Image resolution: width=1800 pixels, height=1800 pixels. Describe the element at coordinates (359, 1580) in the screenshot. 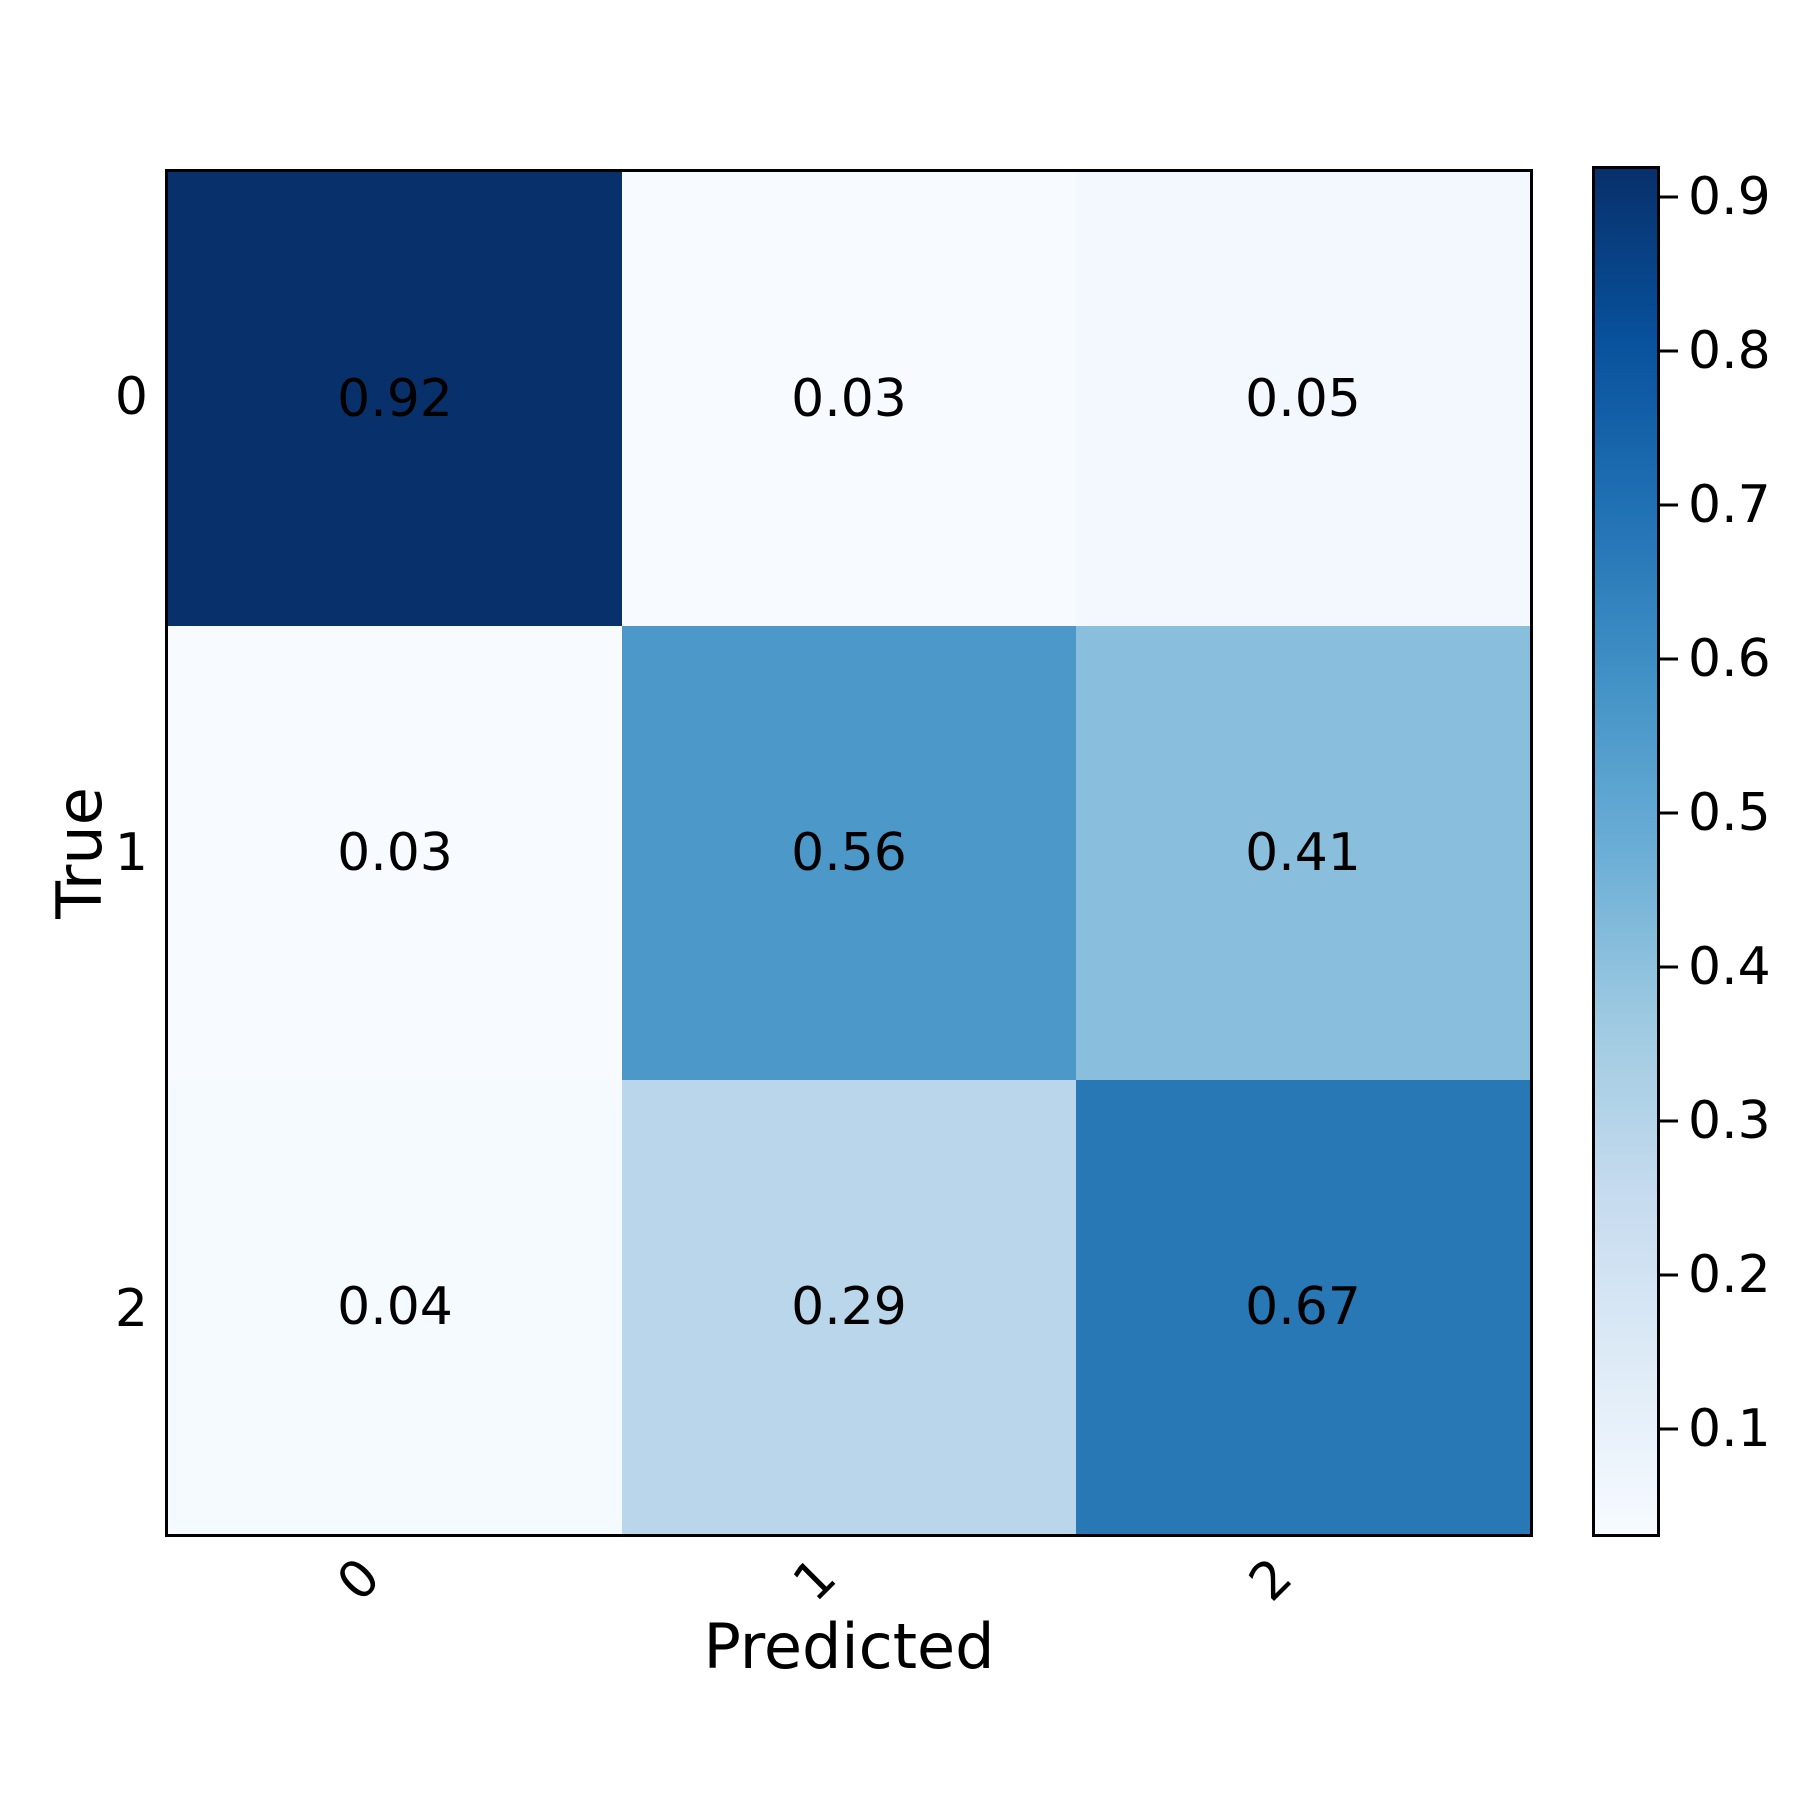

I see `x-tick-label: 0` at that location.